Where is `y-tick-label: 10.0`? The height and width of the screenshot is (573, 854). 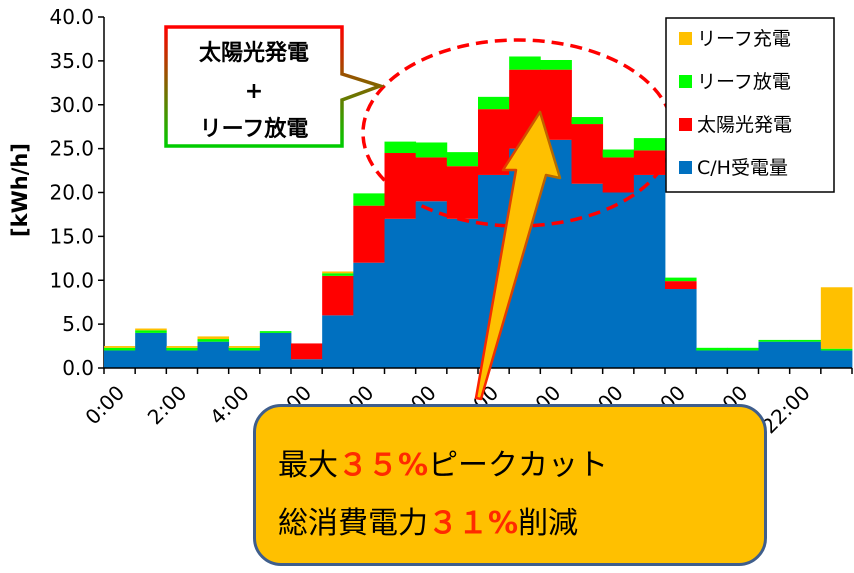
y-tick-label: 10.0 is located at coordinates (71, 280).